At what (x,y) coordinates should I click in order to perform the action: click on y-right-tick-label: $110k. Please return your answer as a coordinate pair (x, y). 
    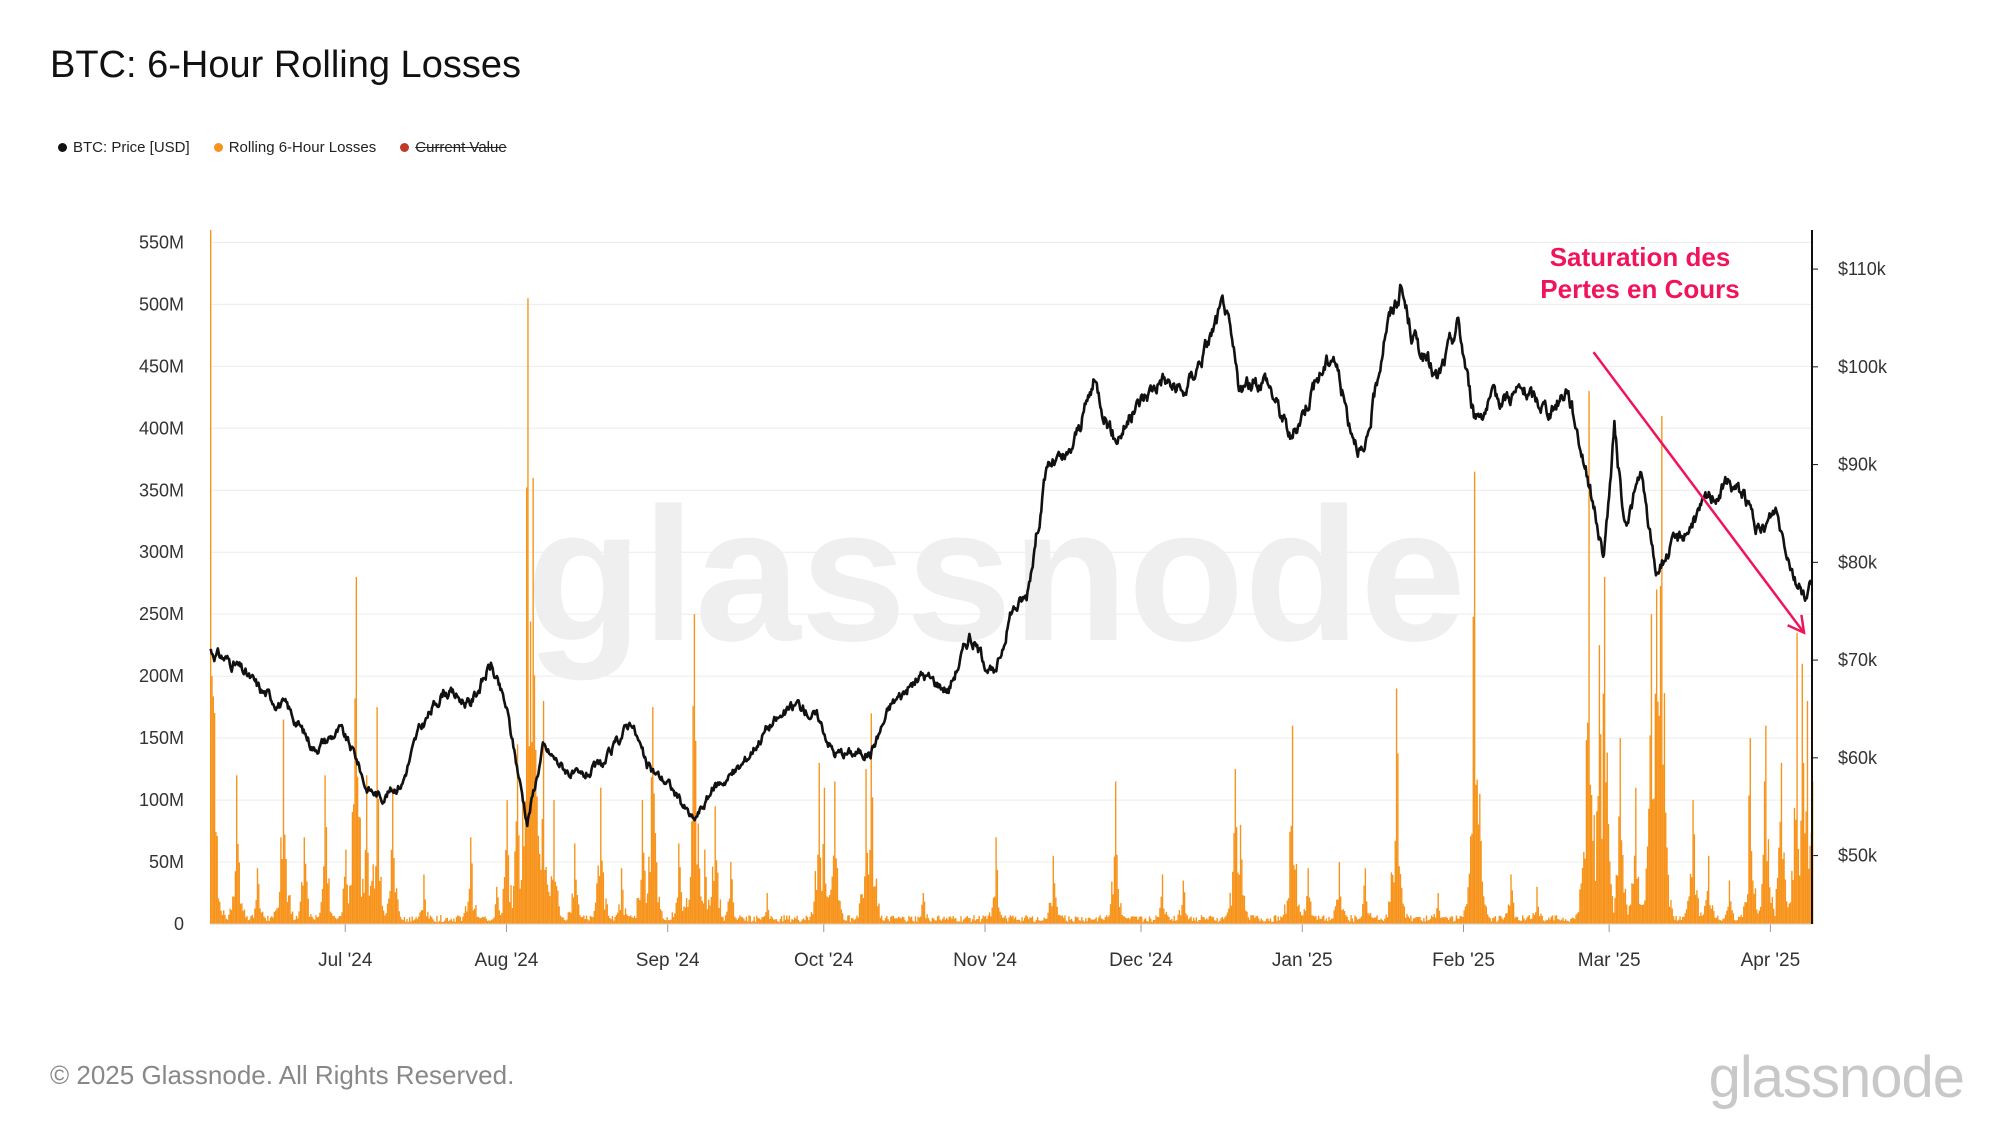
    Looking at the image, I should click on (1862, 269).